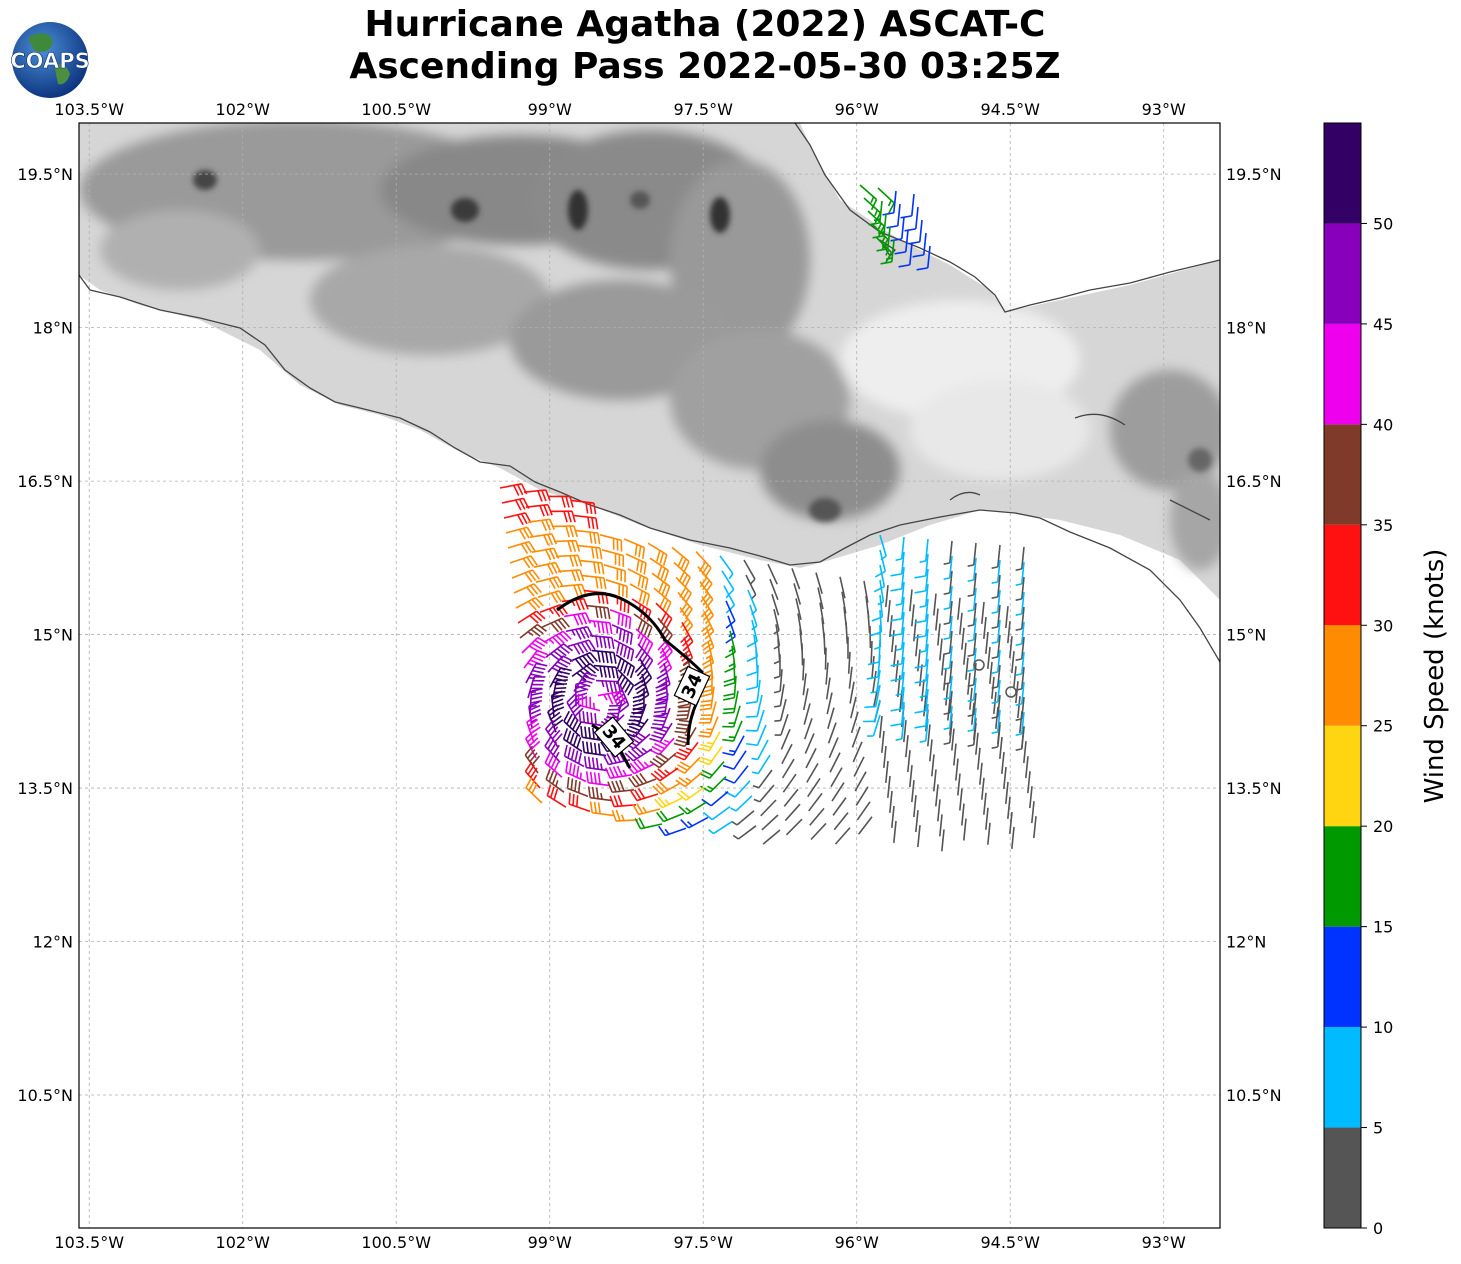 The width and height of the screenshot is (1461, 1264). What do you see at coordinates (45, 635) in the screenshot?
I see `latitude-labels-left: 19.5°N 18°N 16.5°N 15°N 13.5°N 12°N 10.5°N` at bounding box center [45, 635].